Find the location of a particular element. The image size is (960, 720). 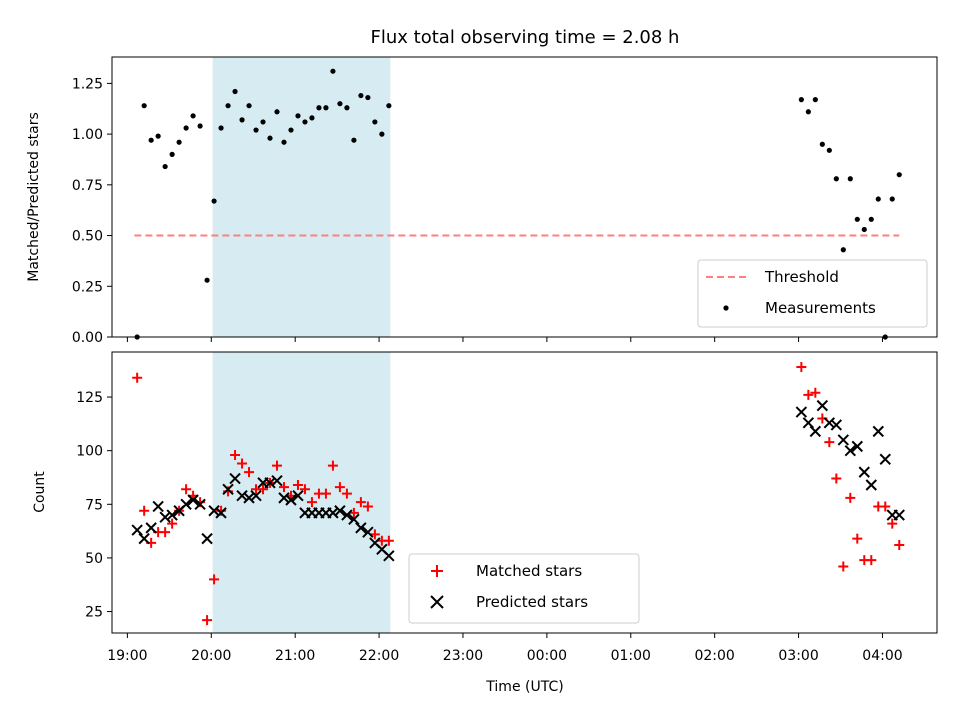

bottom-y-axis-label: Count is located at coordinates (40, 492).